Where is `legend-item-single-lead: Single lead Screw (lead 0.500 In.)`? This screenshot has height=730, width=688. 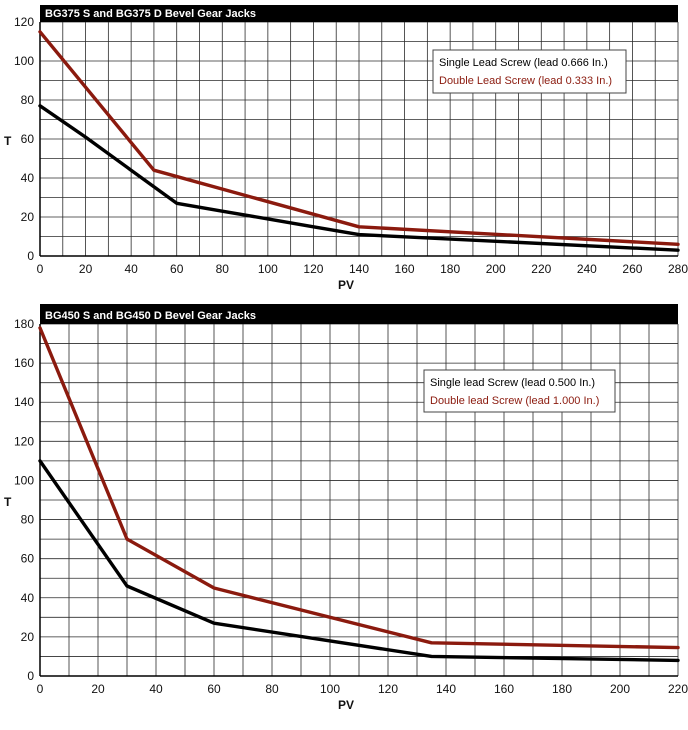
legend-item-single-lead: Single lead Screw (lead 0.500 In.) is located at coordinates (512, 383).